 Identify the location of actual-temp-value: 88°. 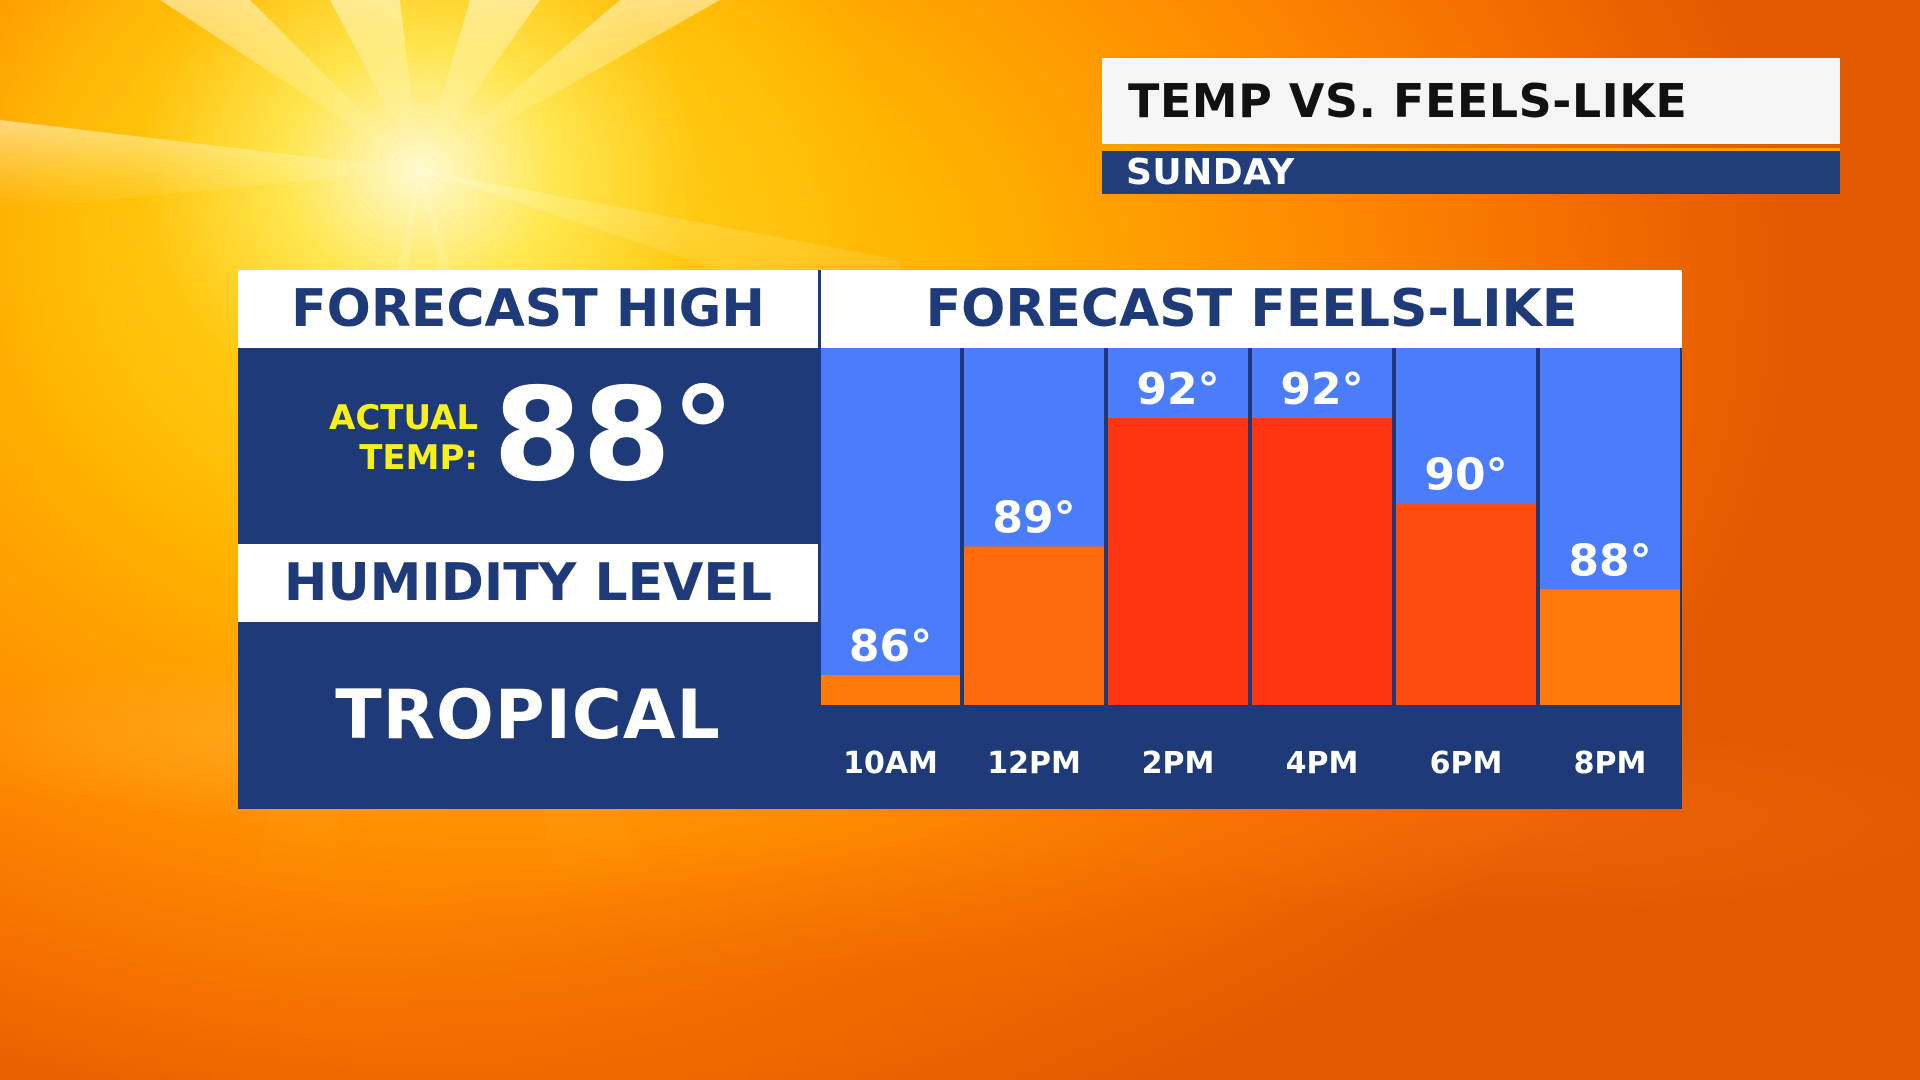
(614, 435).